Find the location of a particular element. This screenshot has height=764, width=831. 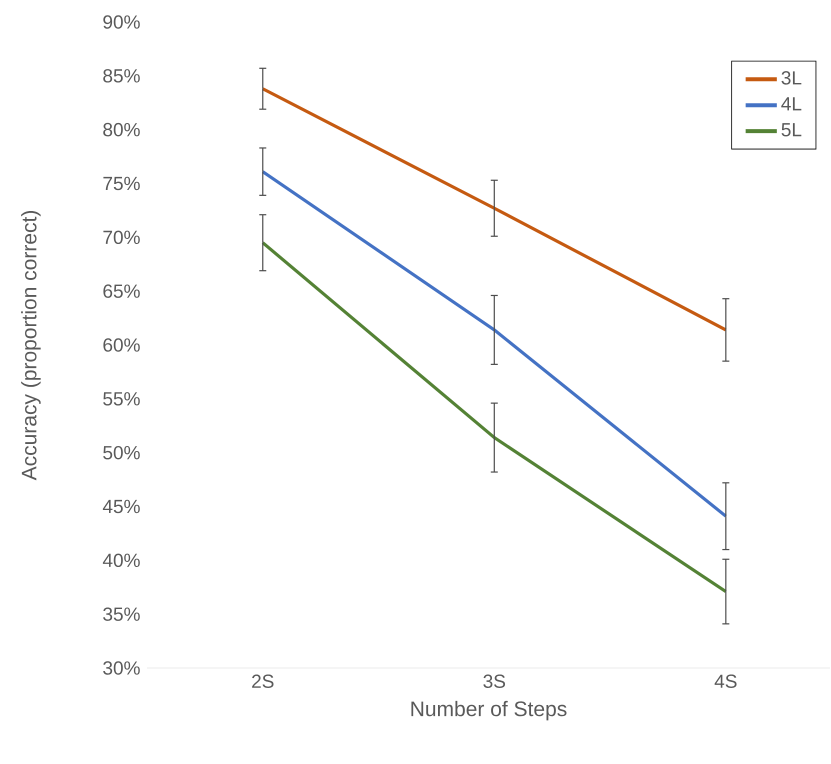

y-tick-label: 90% is located at coordinates (121, 22).